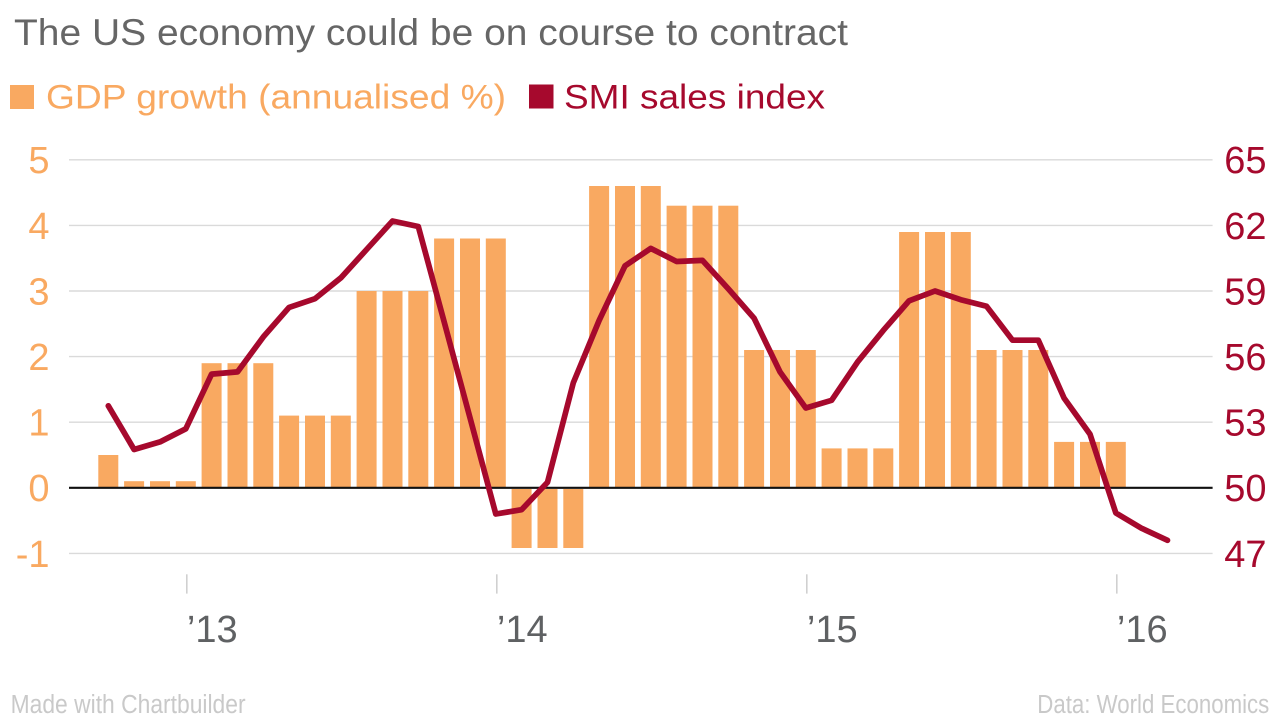 The image size is (1280, 725). I want to click on svg-text: 53, so click(1245, 424).